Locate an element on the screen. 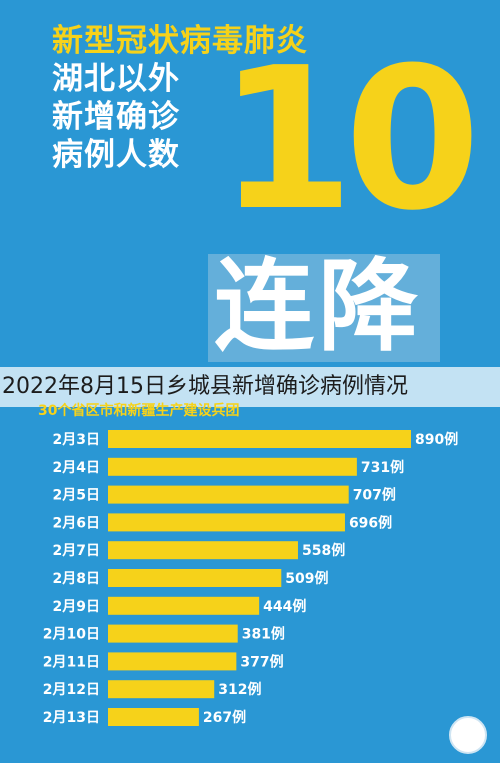 The height and width of the screenshot is (763, 500). bar-value-label: 731例 is located at coordinates (382, 467).